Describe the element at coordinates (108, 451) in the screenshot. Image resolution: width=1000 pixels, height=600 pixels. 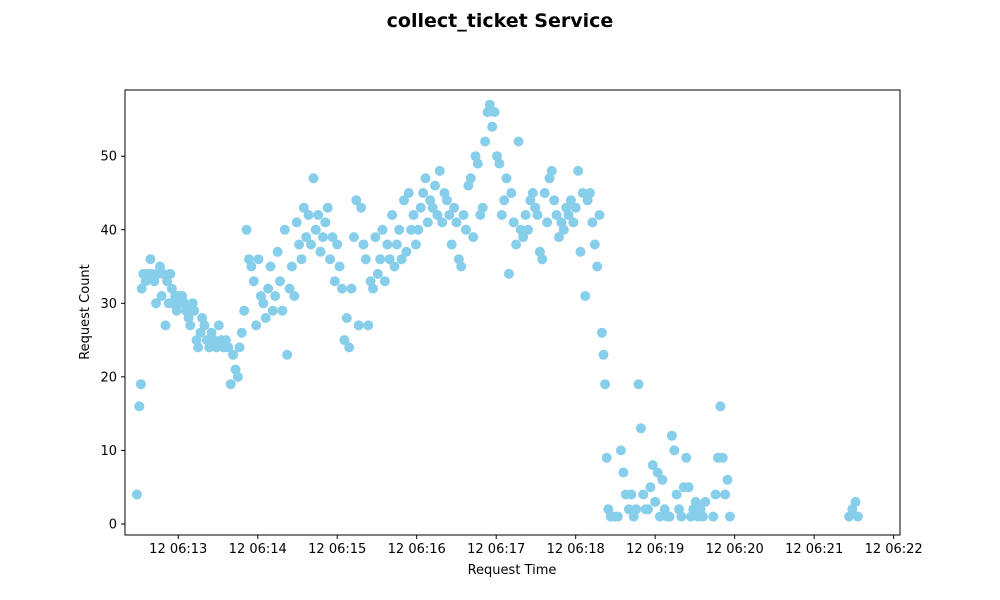
I see `y-tick-label: 10` at that location.